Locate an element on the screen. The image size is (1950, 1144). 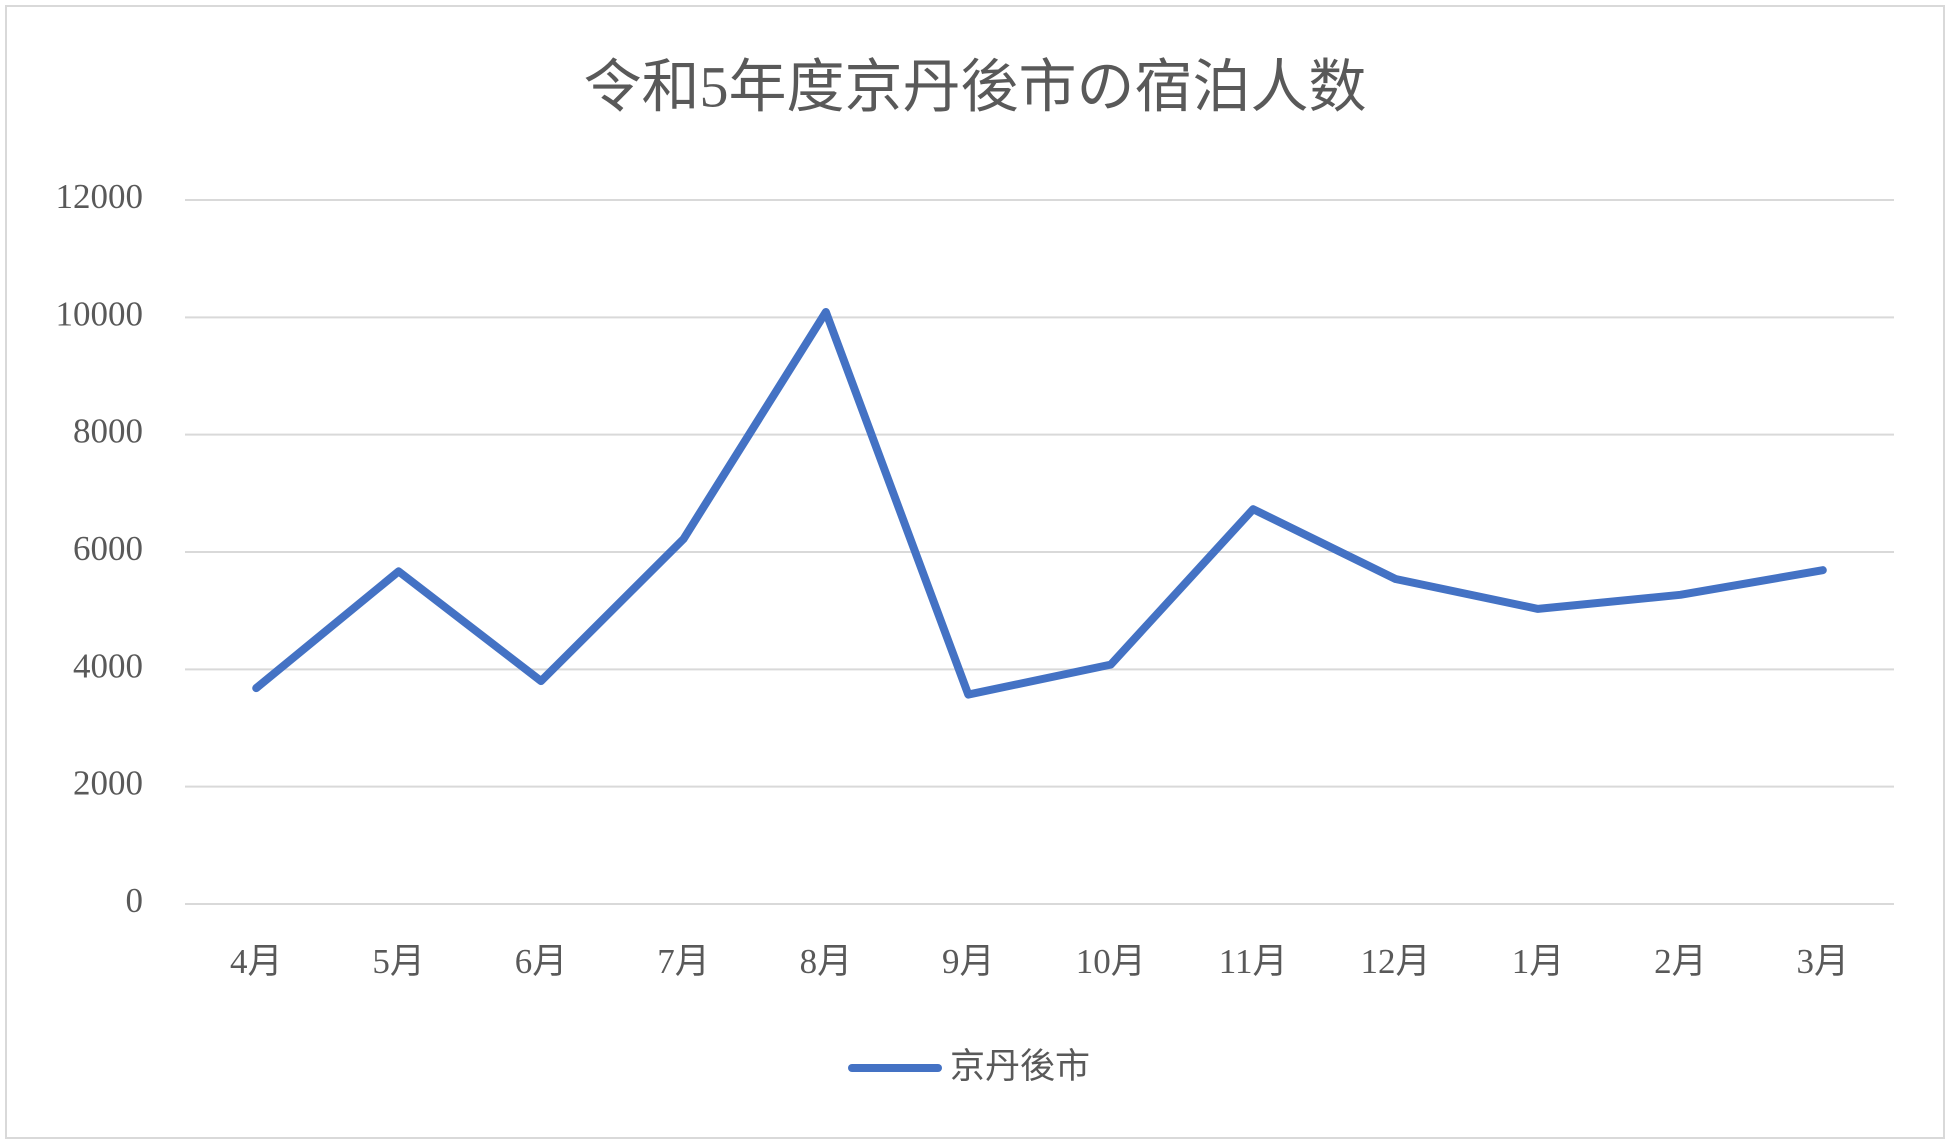
x-tick-label: 11月 is located at coordinates (1253, 961).